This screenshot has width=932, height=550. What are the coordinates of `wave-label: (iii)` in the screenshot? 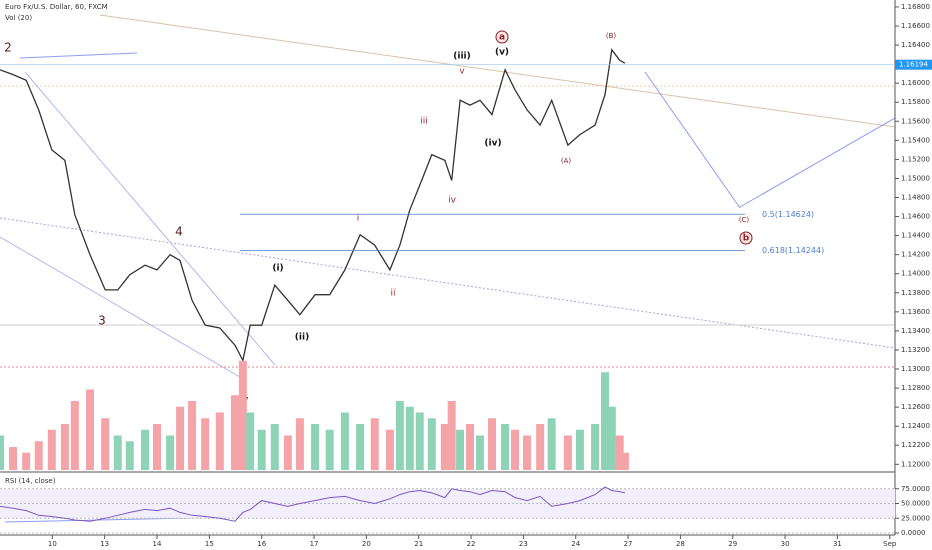 It's located at (461, 57).